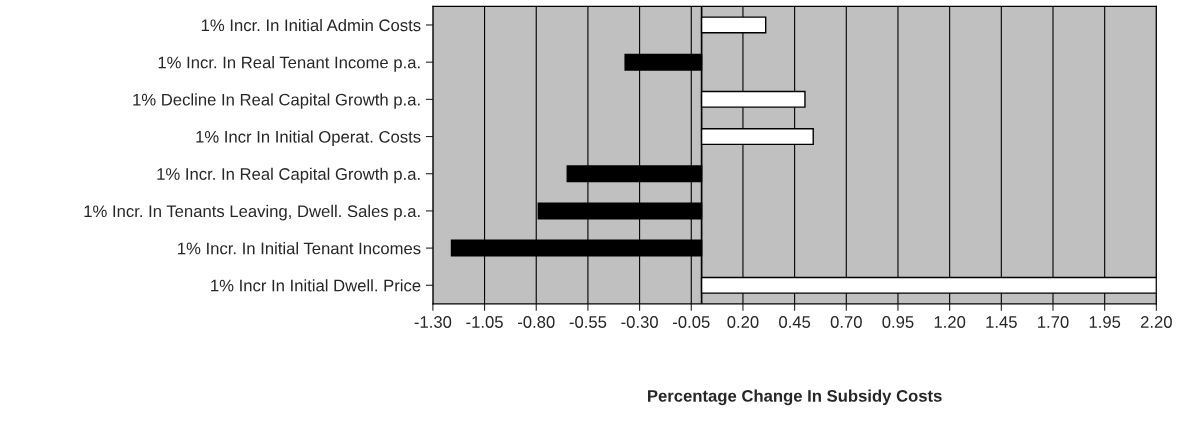  What do you see at coordinates (795, 397) in the screenshot?
I see `x-axis-title: Percentage Change In Subsidy Costs` at bounding box center [795, 397].